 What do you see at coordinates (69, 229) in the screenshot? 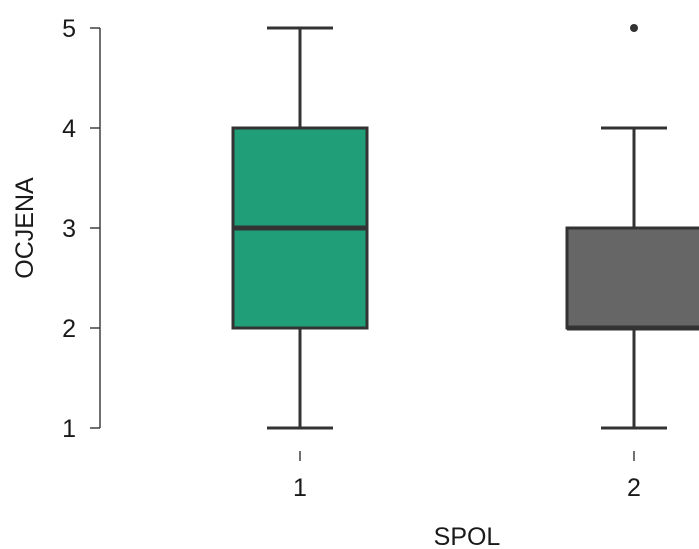
I see `y-tick-label: 3` at bounding box center [69, 229].